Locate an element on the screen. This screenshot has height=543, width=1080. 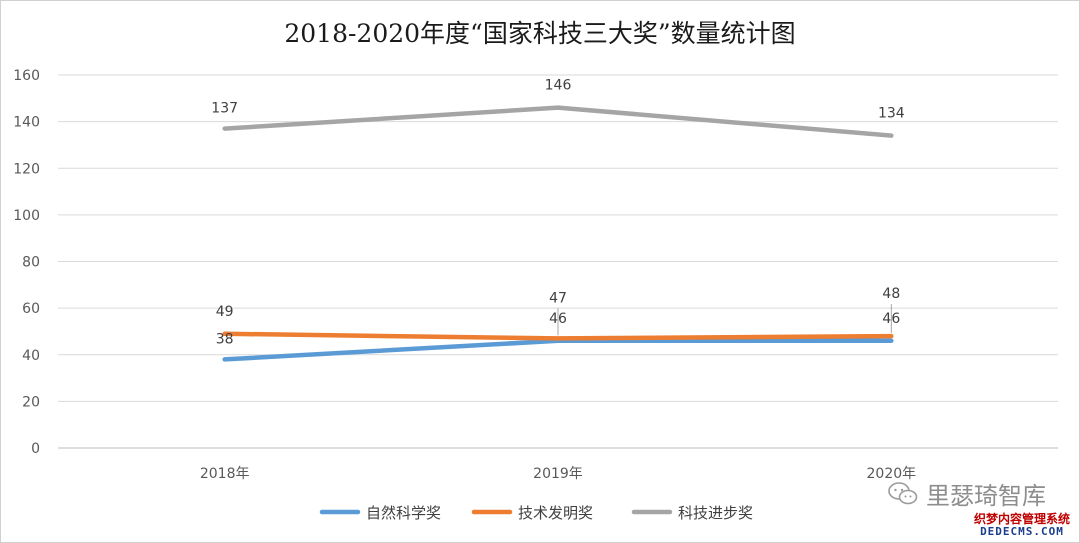
brand-tag-chinese: 织梦内容管理系统 is located at coordinates (1021, 518).